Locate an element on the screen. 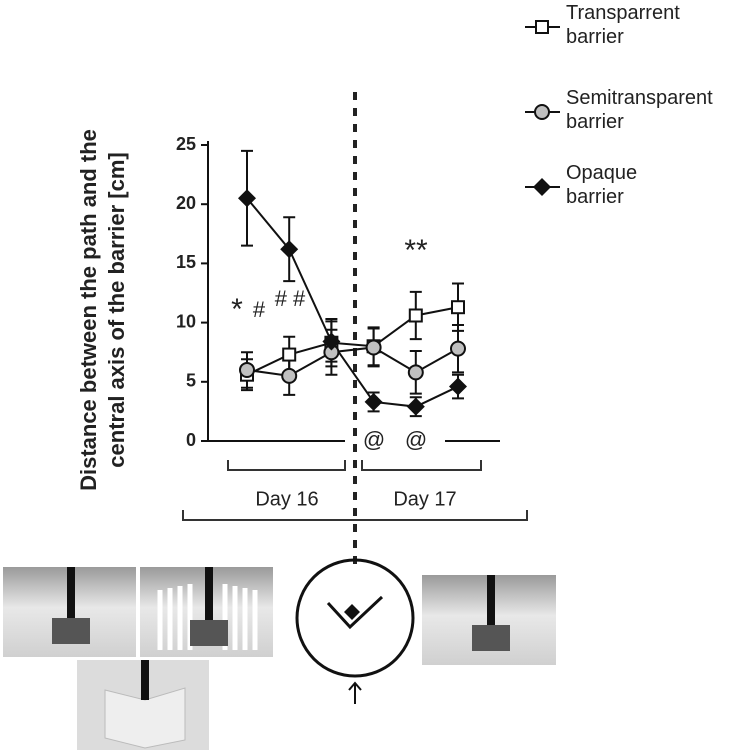 This screenshot has width=753, height=752. start-arrow is located at coordinates (355, 692).